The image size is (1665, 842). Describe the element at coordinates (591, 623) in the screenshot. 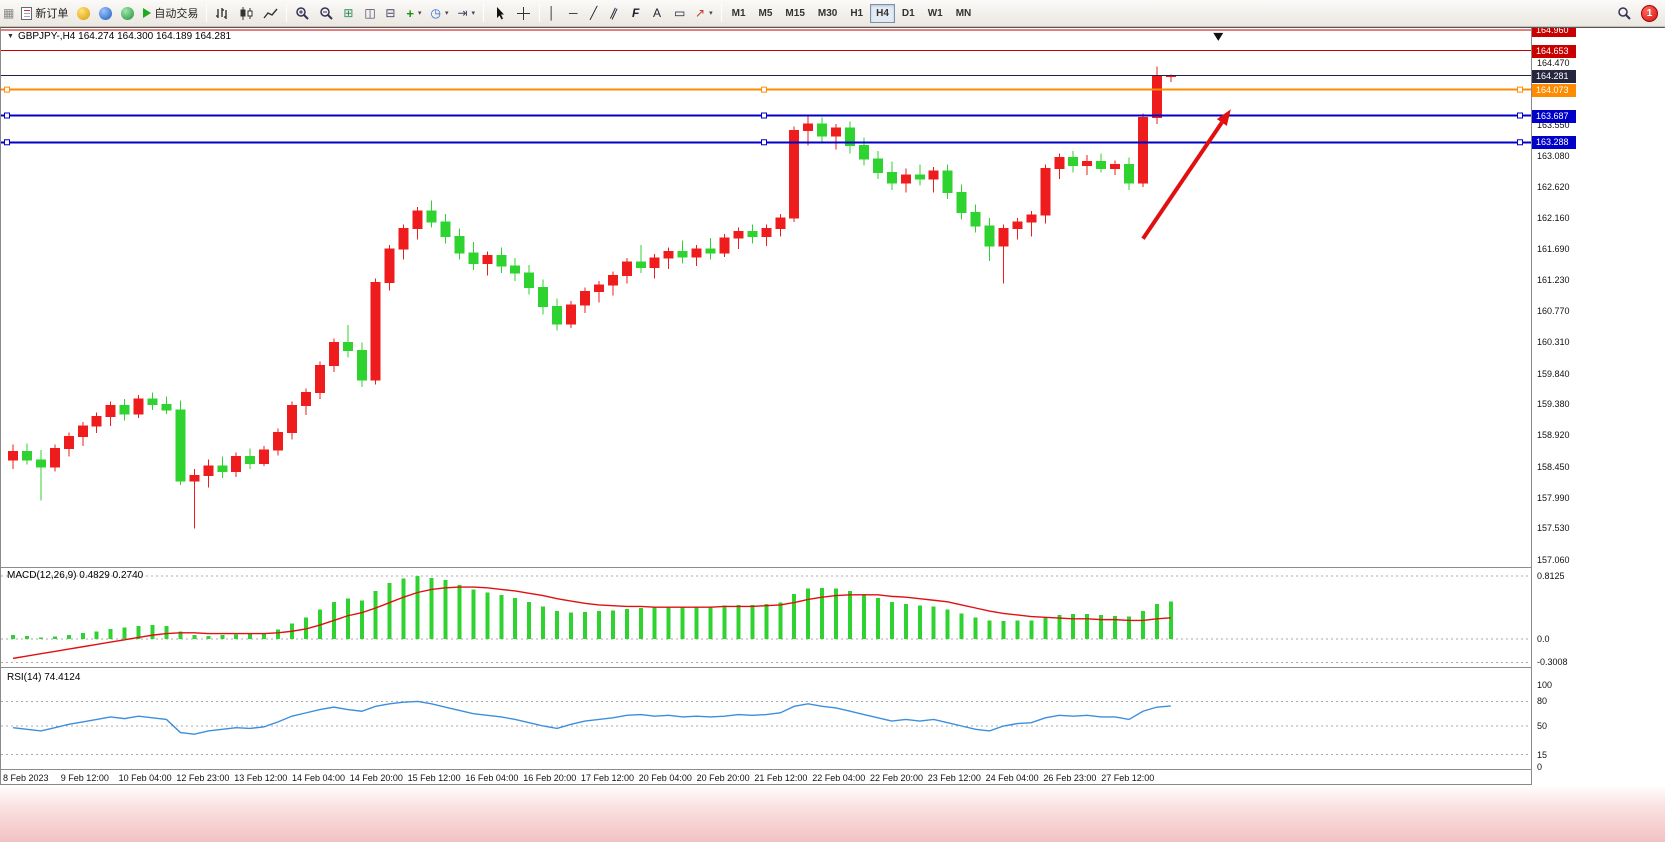

I see `macd-signal-line` at that location.